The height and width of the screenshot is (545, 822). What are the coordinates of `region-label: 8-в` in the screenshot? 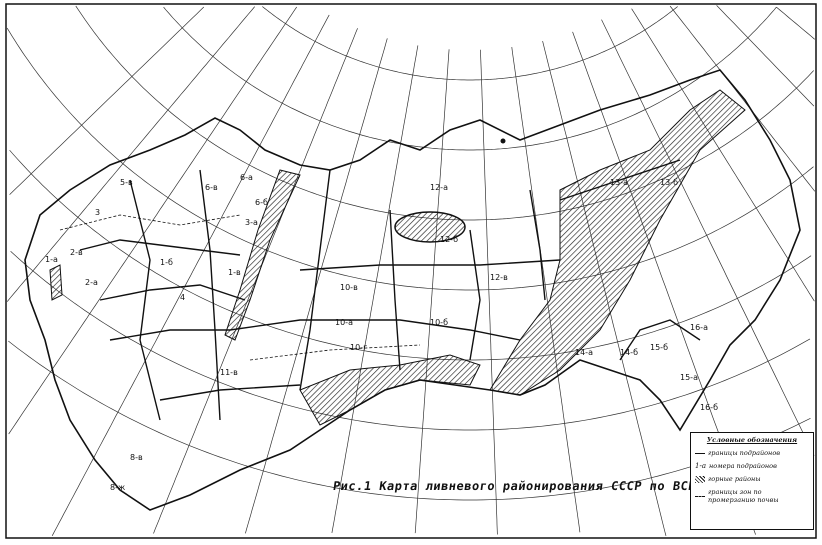 It's located at (136, 457).